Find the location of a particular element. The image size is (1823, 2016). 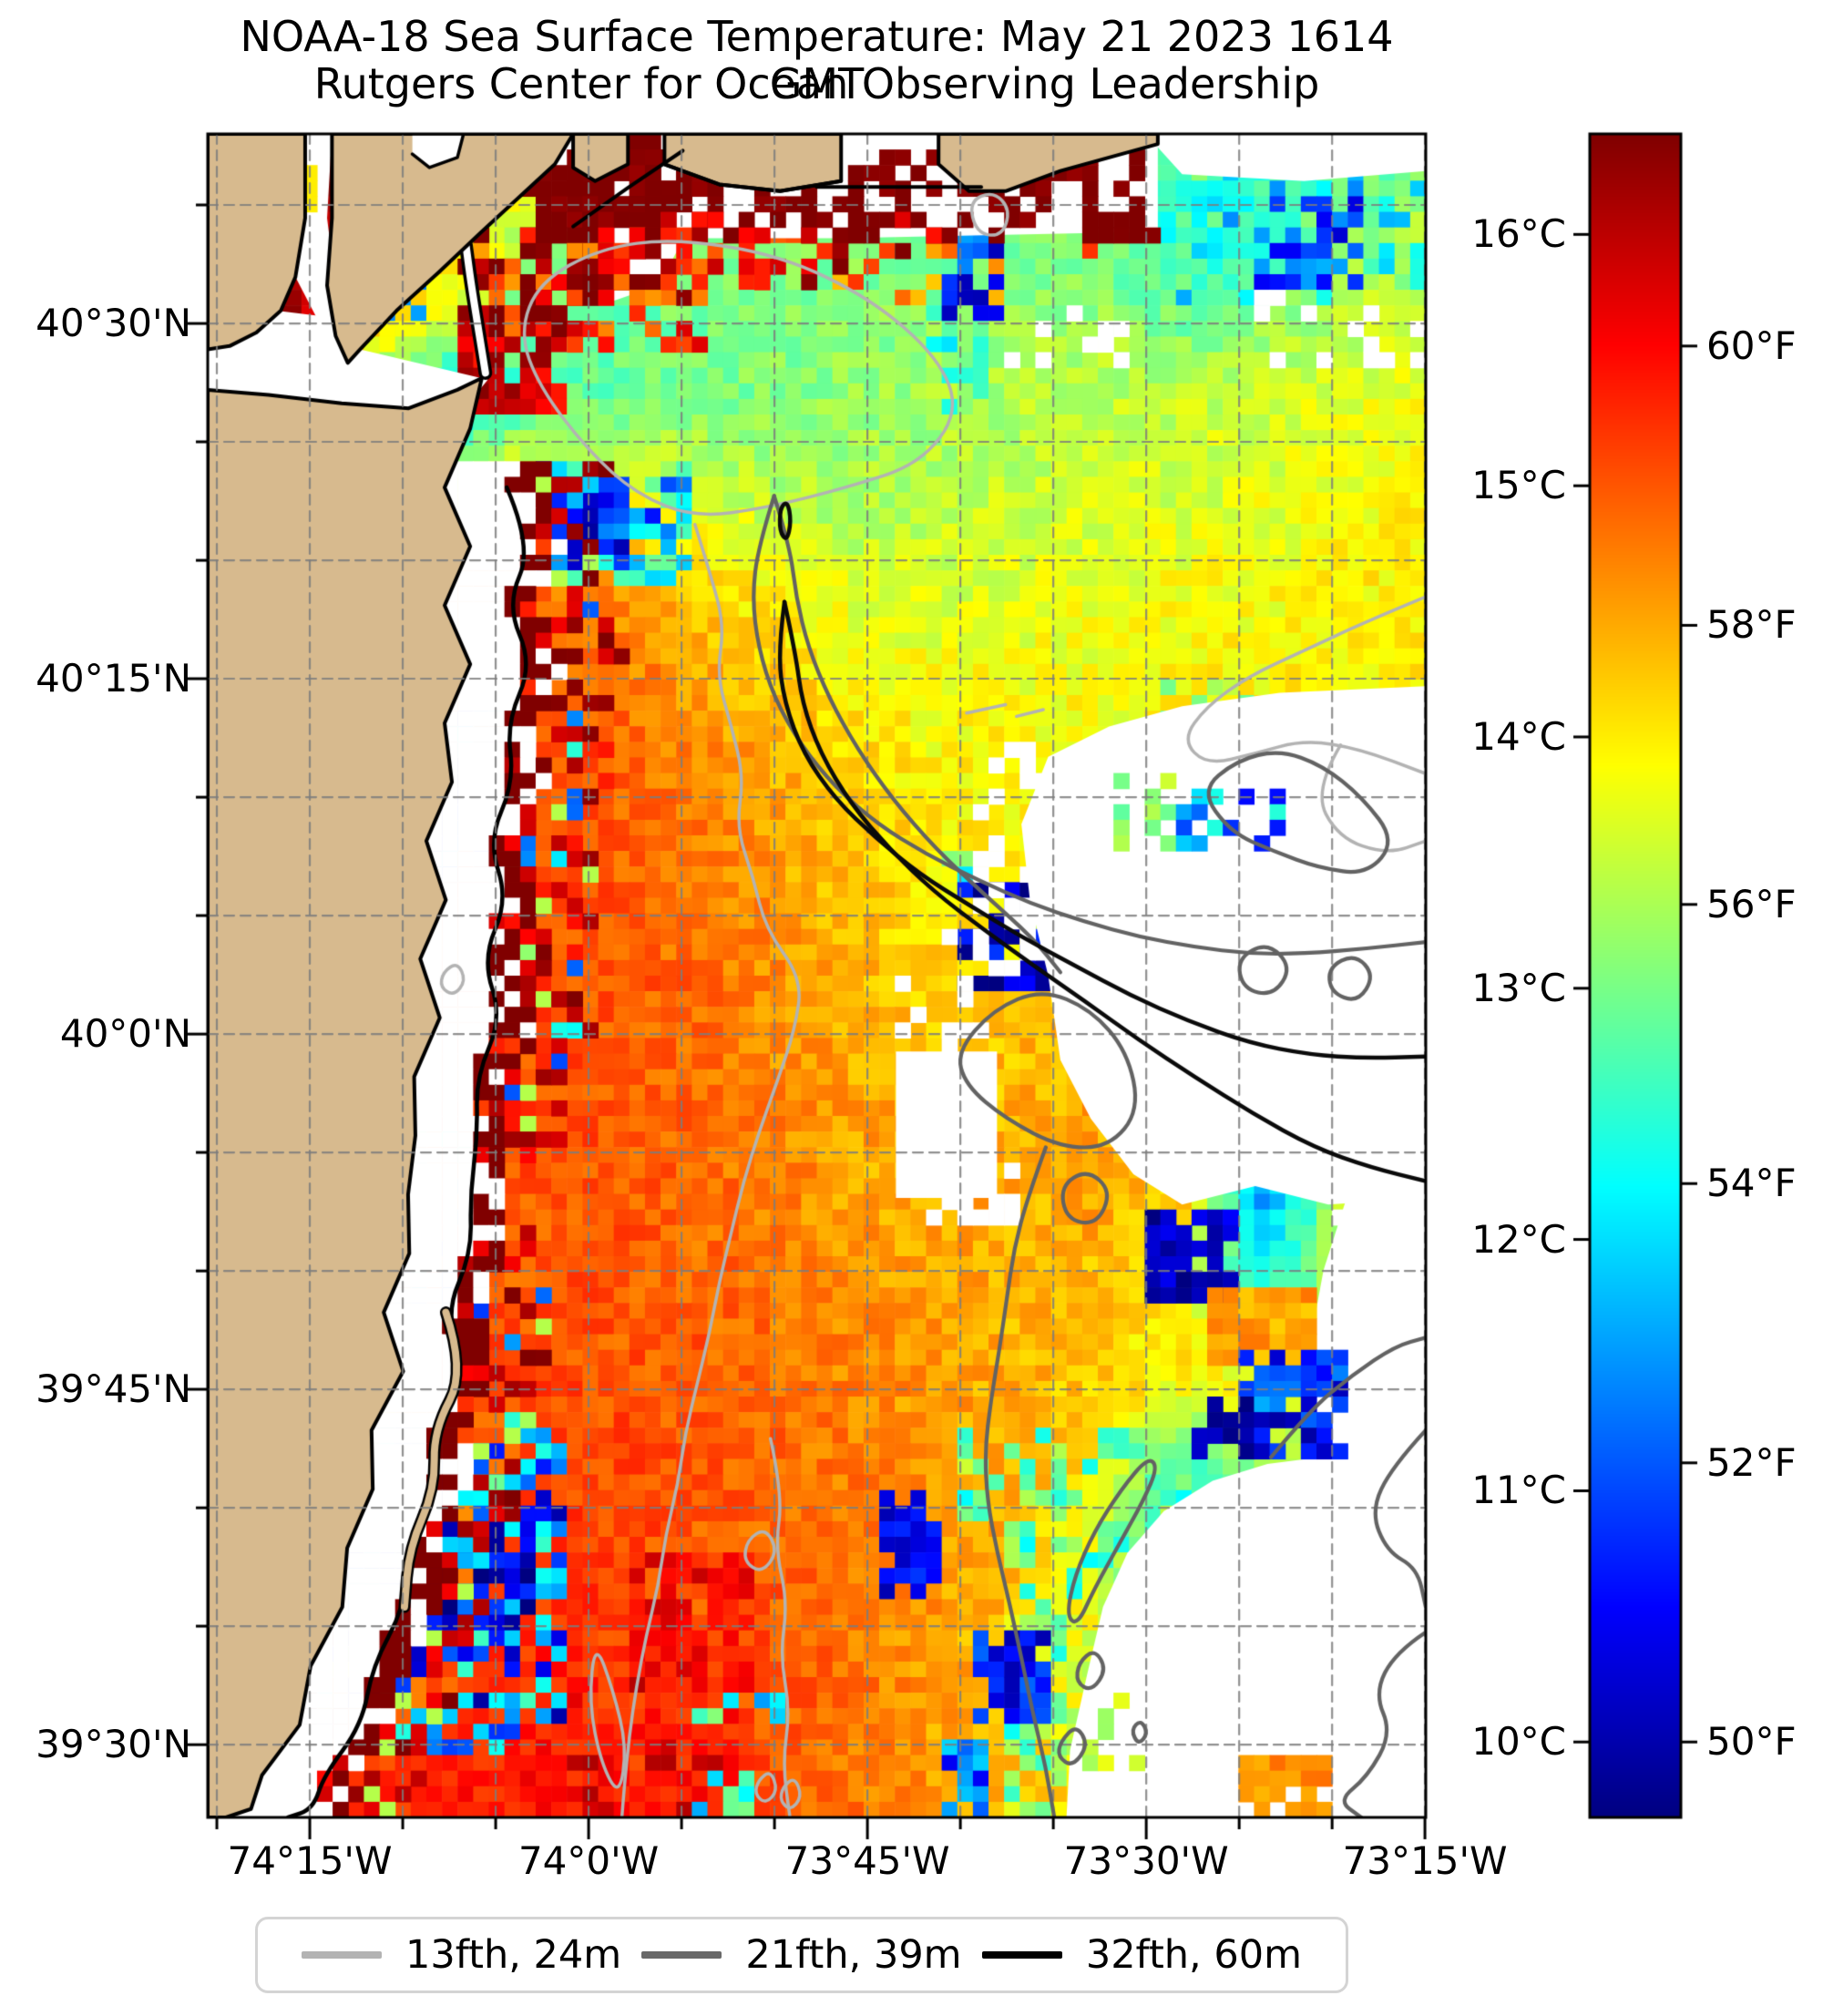

legend: 13fth, 24m 21fth, 39m 32fth, 60m is located at coordinates (801, 1955).